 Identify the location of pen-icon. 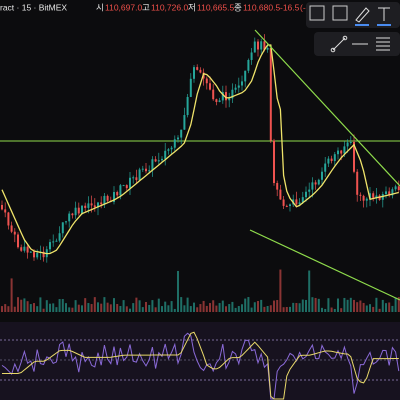
(362, 15).